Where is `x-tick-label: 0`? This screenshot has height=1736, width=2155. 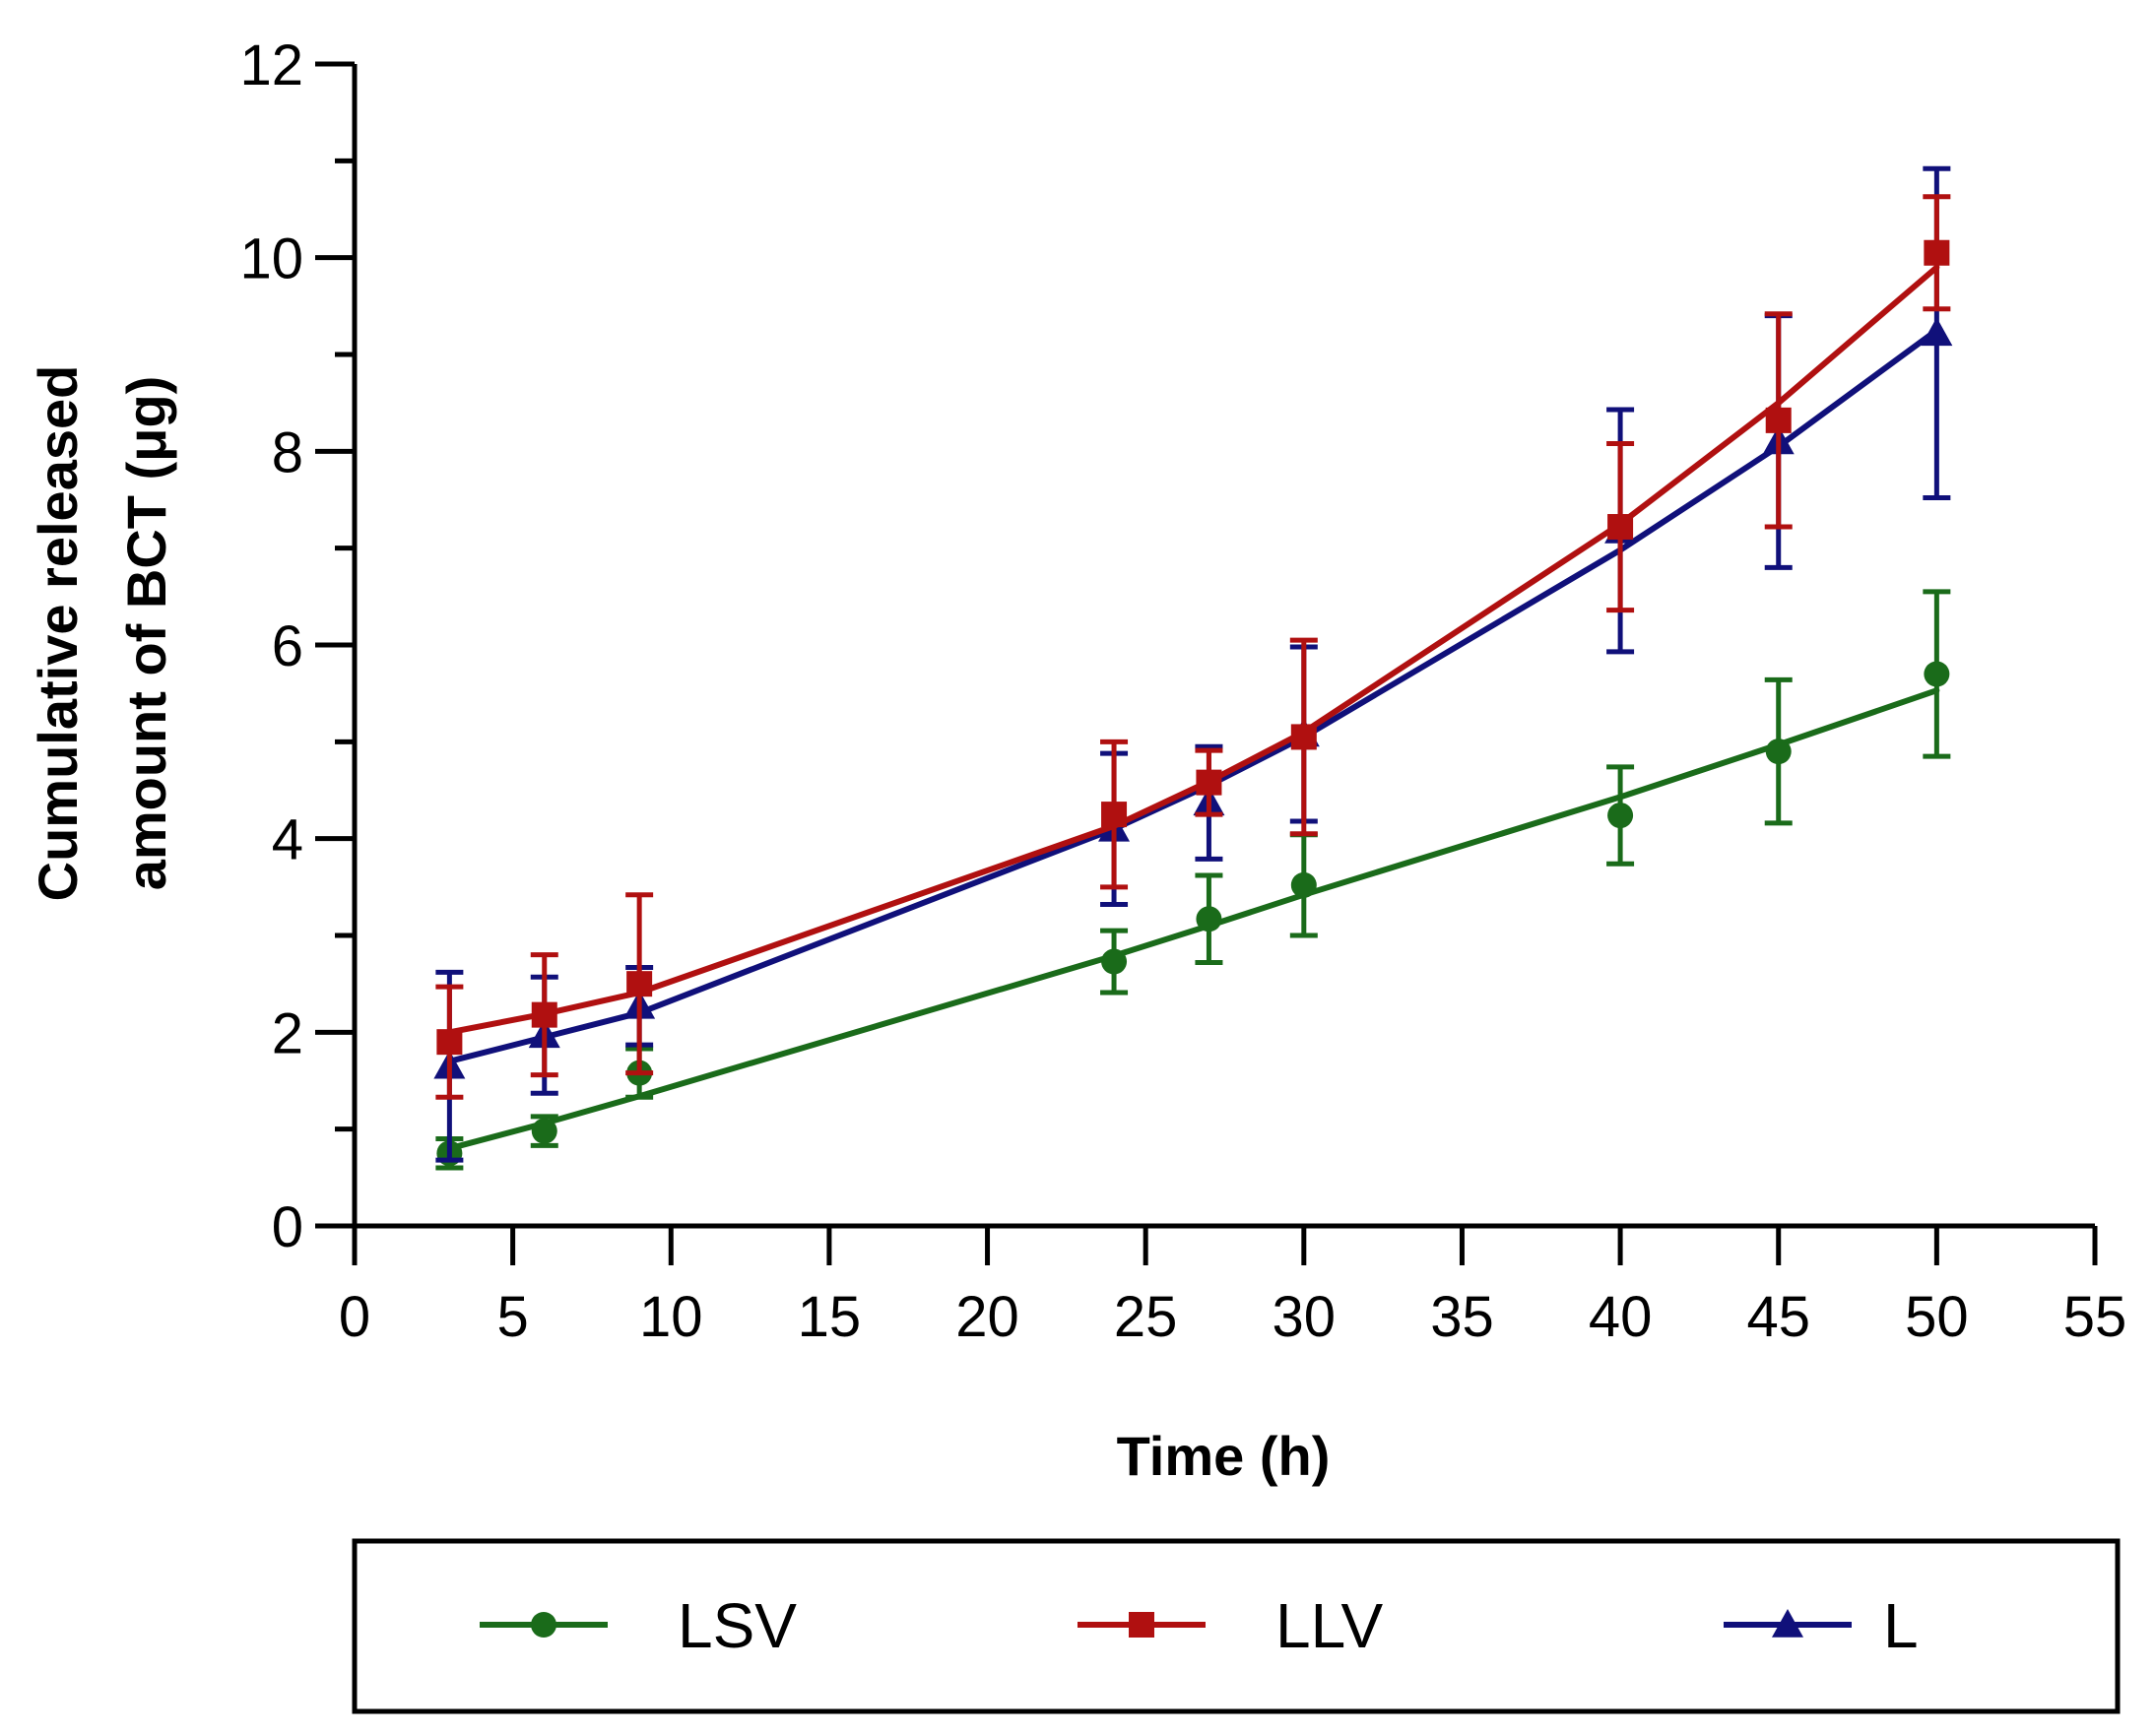
x-tick-label: 0 is located at coordinates (354, 1317).